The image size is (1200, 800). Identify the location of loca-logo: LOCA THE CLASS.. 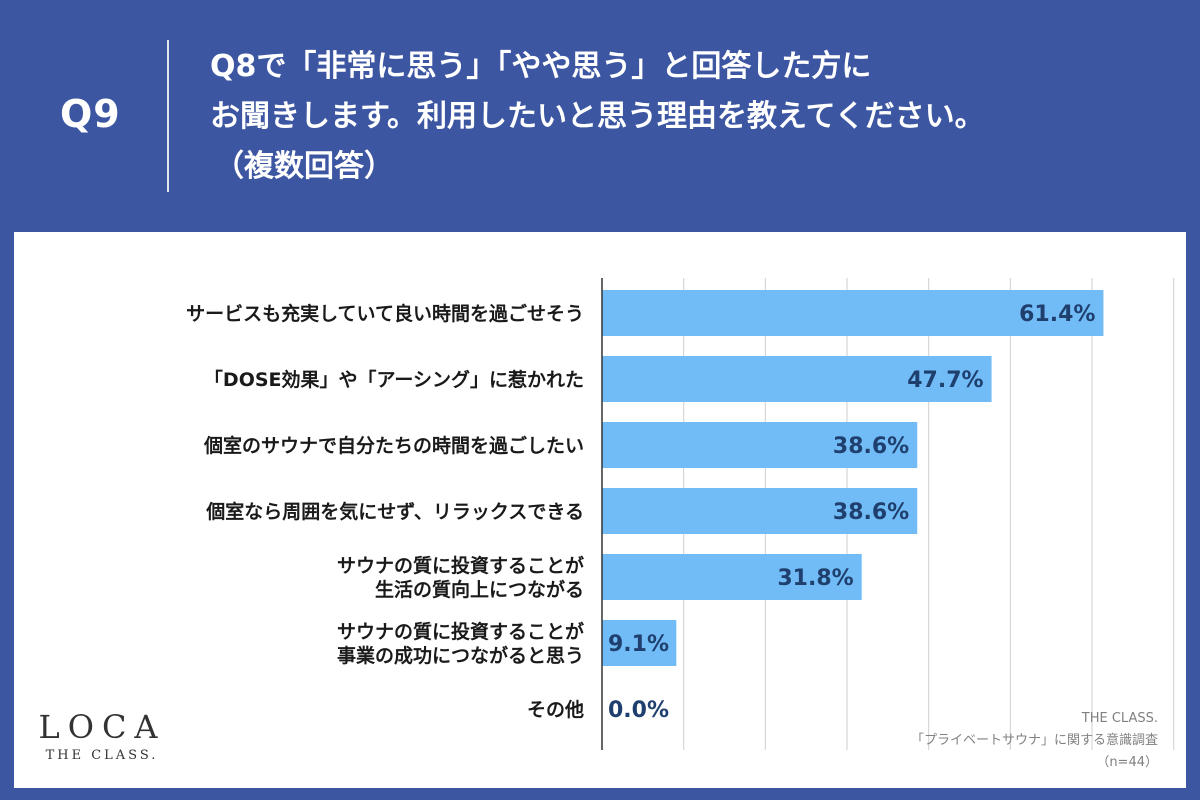
(102, 735).